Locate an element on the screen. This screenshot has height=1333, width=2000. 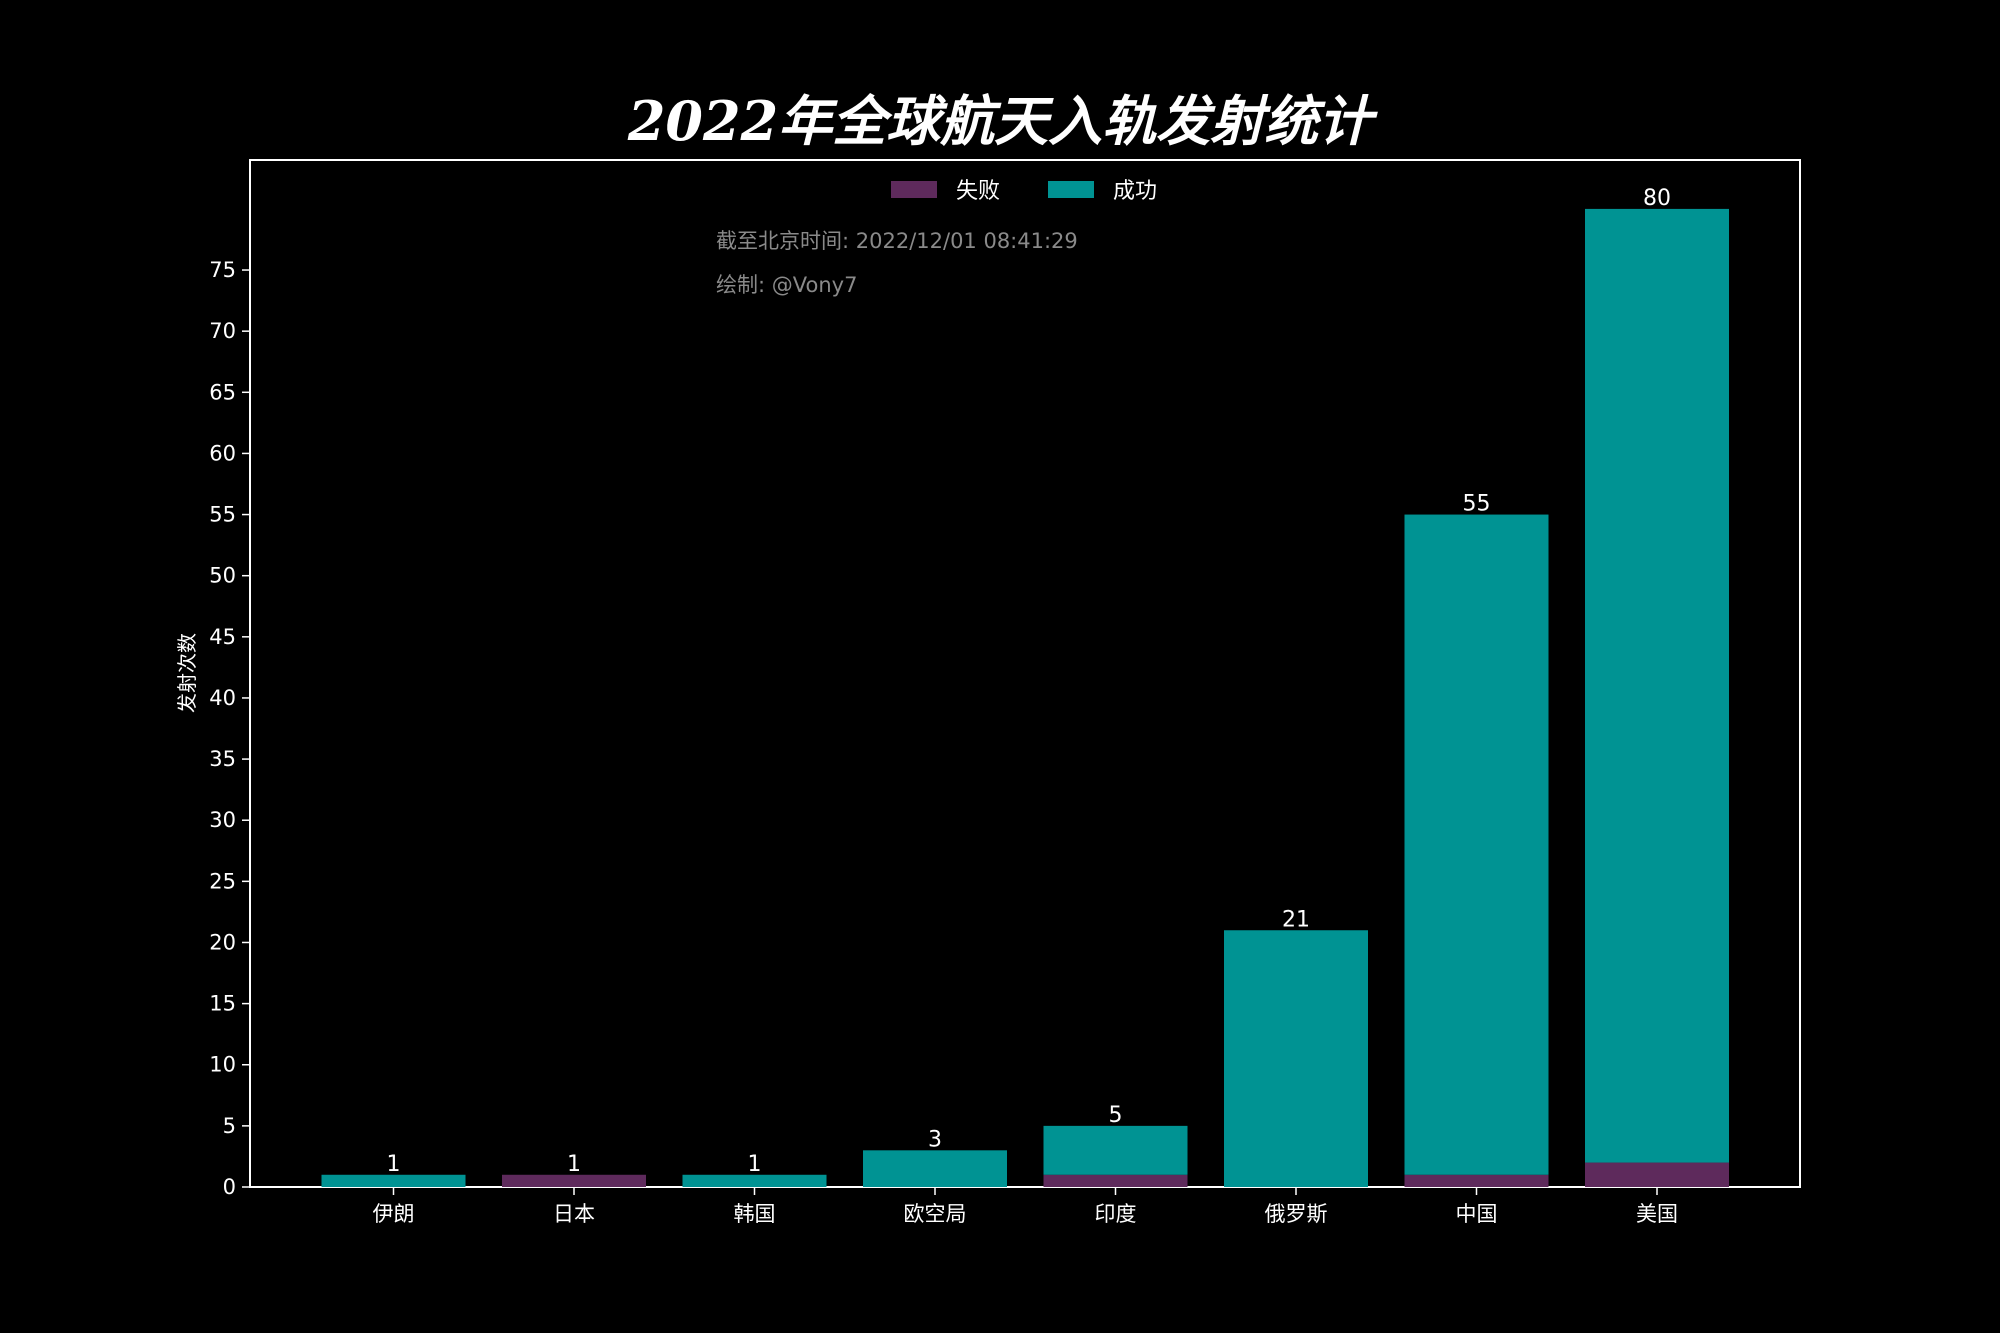
y-tick-label: 45 is located at coordinates (222, 637).